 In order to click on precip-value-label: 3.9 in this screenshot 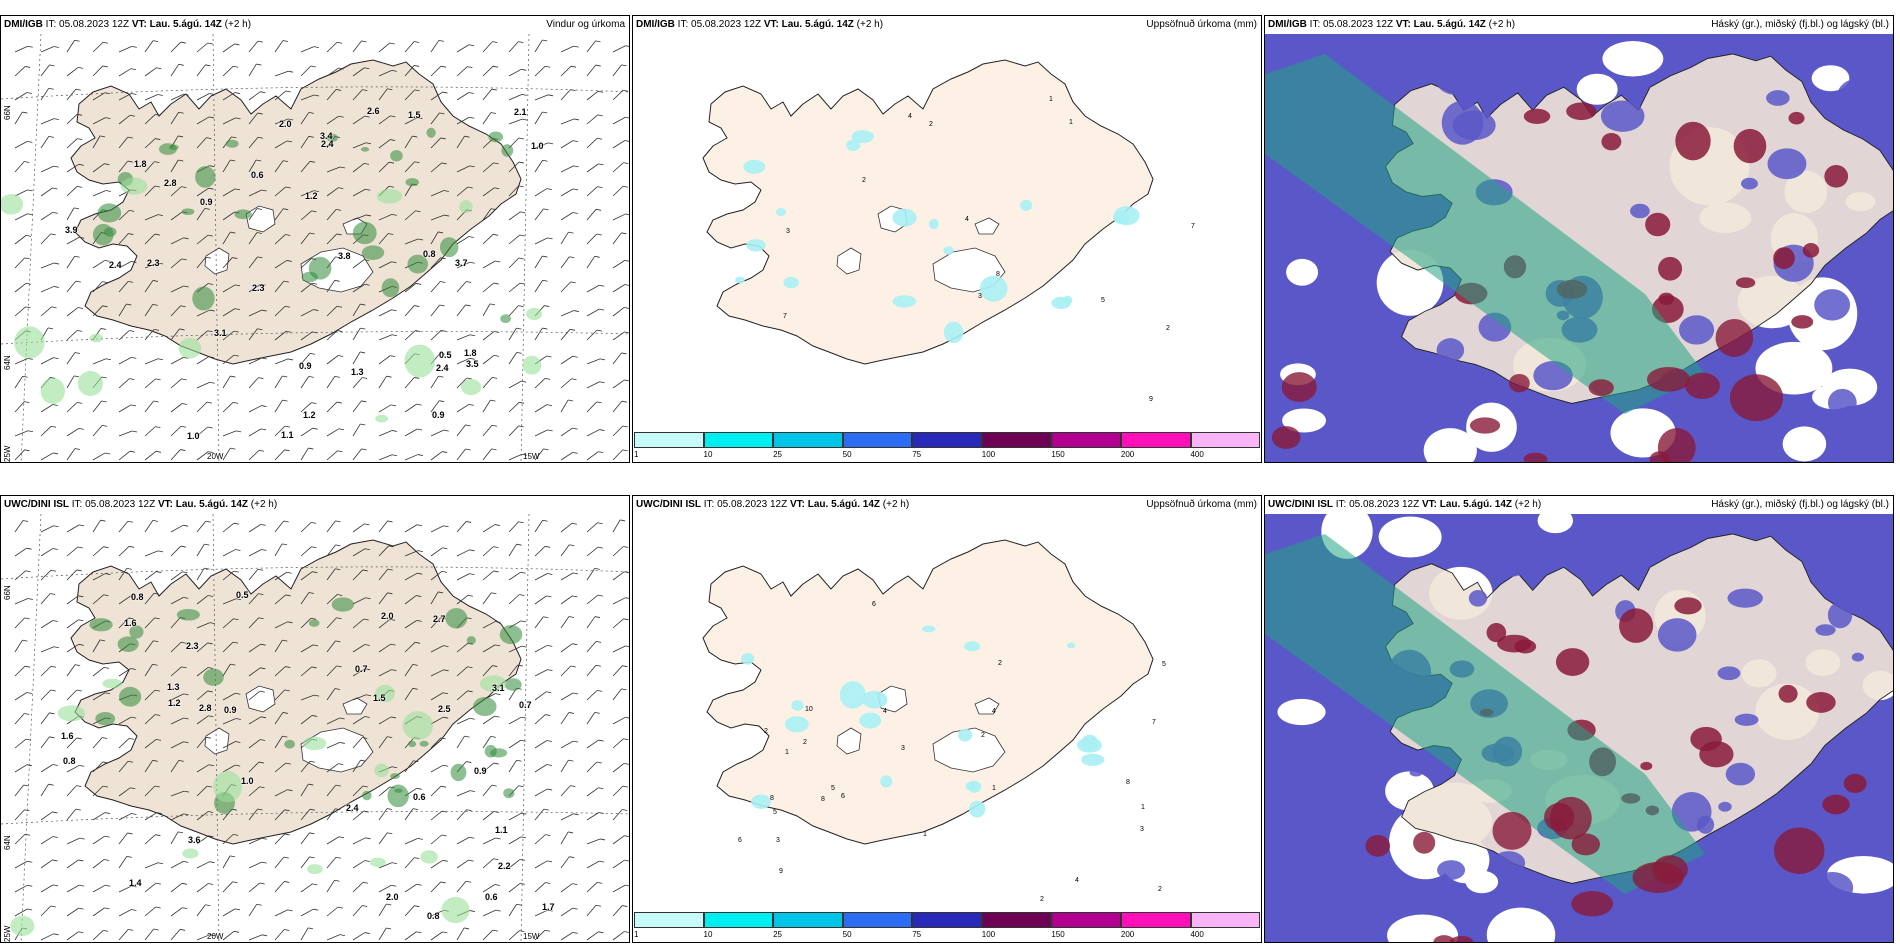, I will do `click(71, 230)`.